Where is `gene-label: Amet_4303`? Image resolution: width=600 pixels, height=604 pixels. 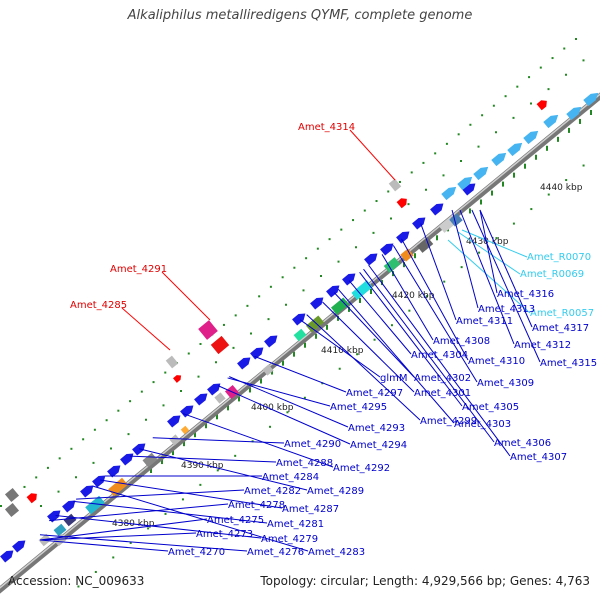
gene-label: Amet_4303 is located at coordinates (482, 424).